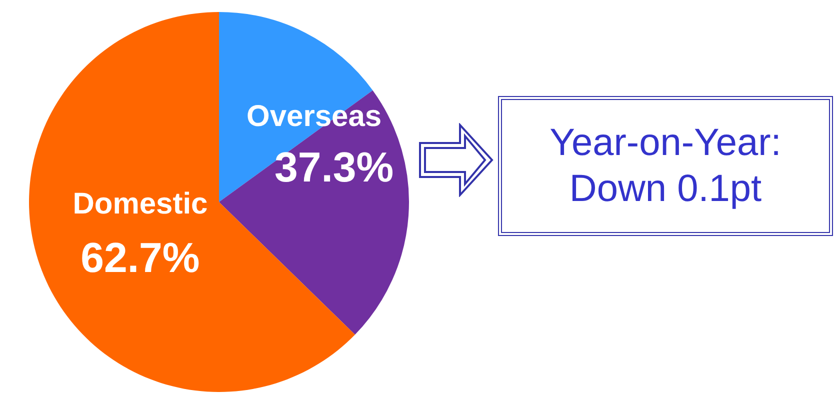 The height and width of the screenshot is (400, 837). What do you see at coordinates (334, 166) in the screenshot?
I see `text: 37.3%` at bounding box center [334, 166].